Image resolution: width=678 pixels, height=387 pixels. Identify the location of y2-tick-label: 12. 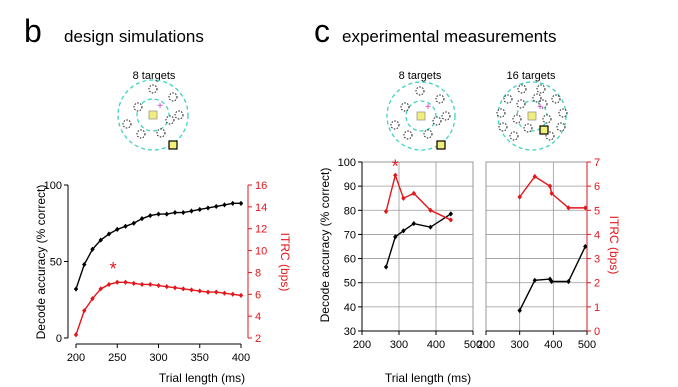
(261, 230).